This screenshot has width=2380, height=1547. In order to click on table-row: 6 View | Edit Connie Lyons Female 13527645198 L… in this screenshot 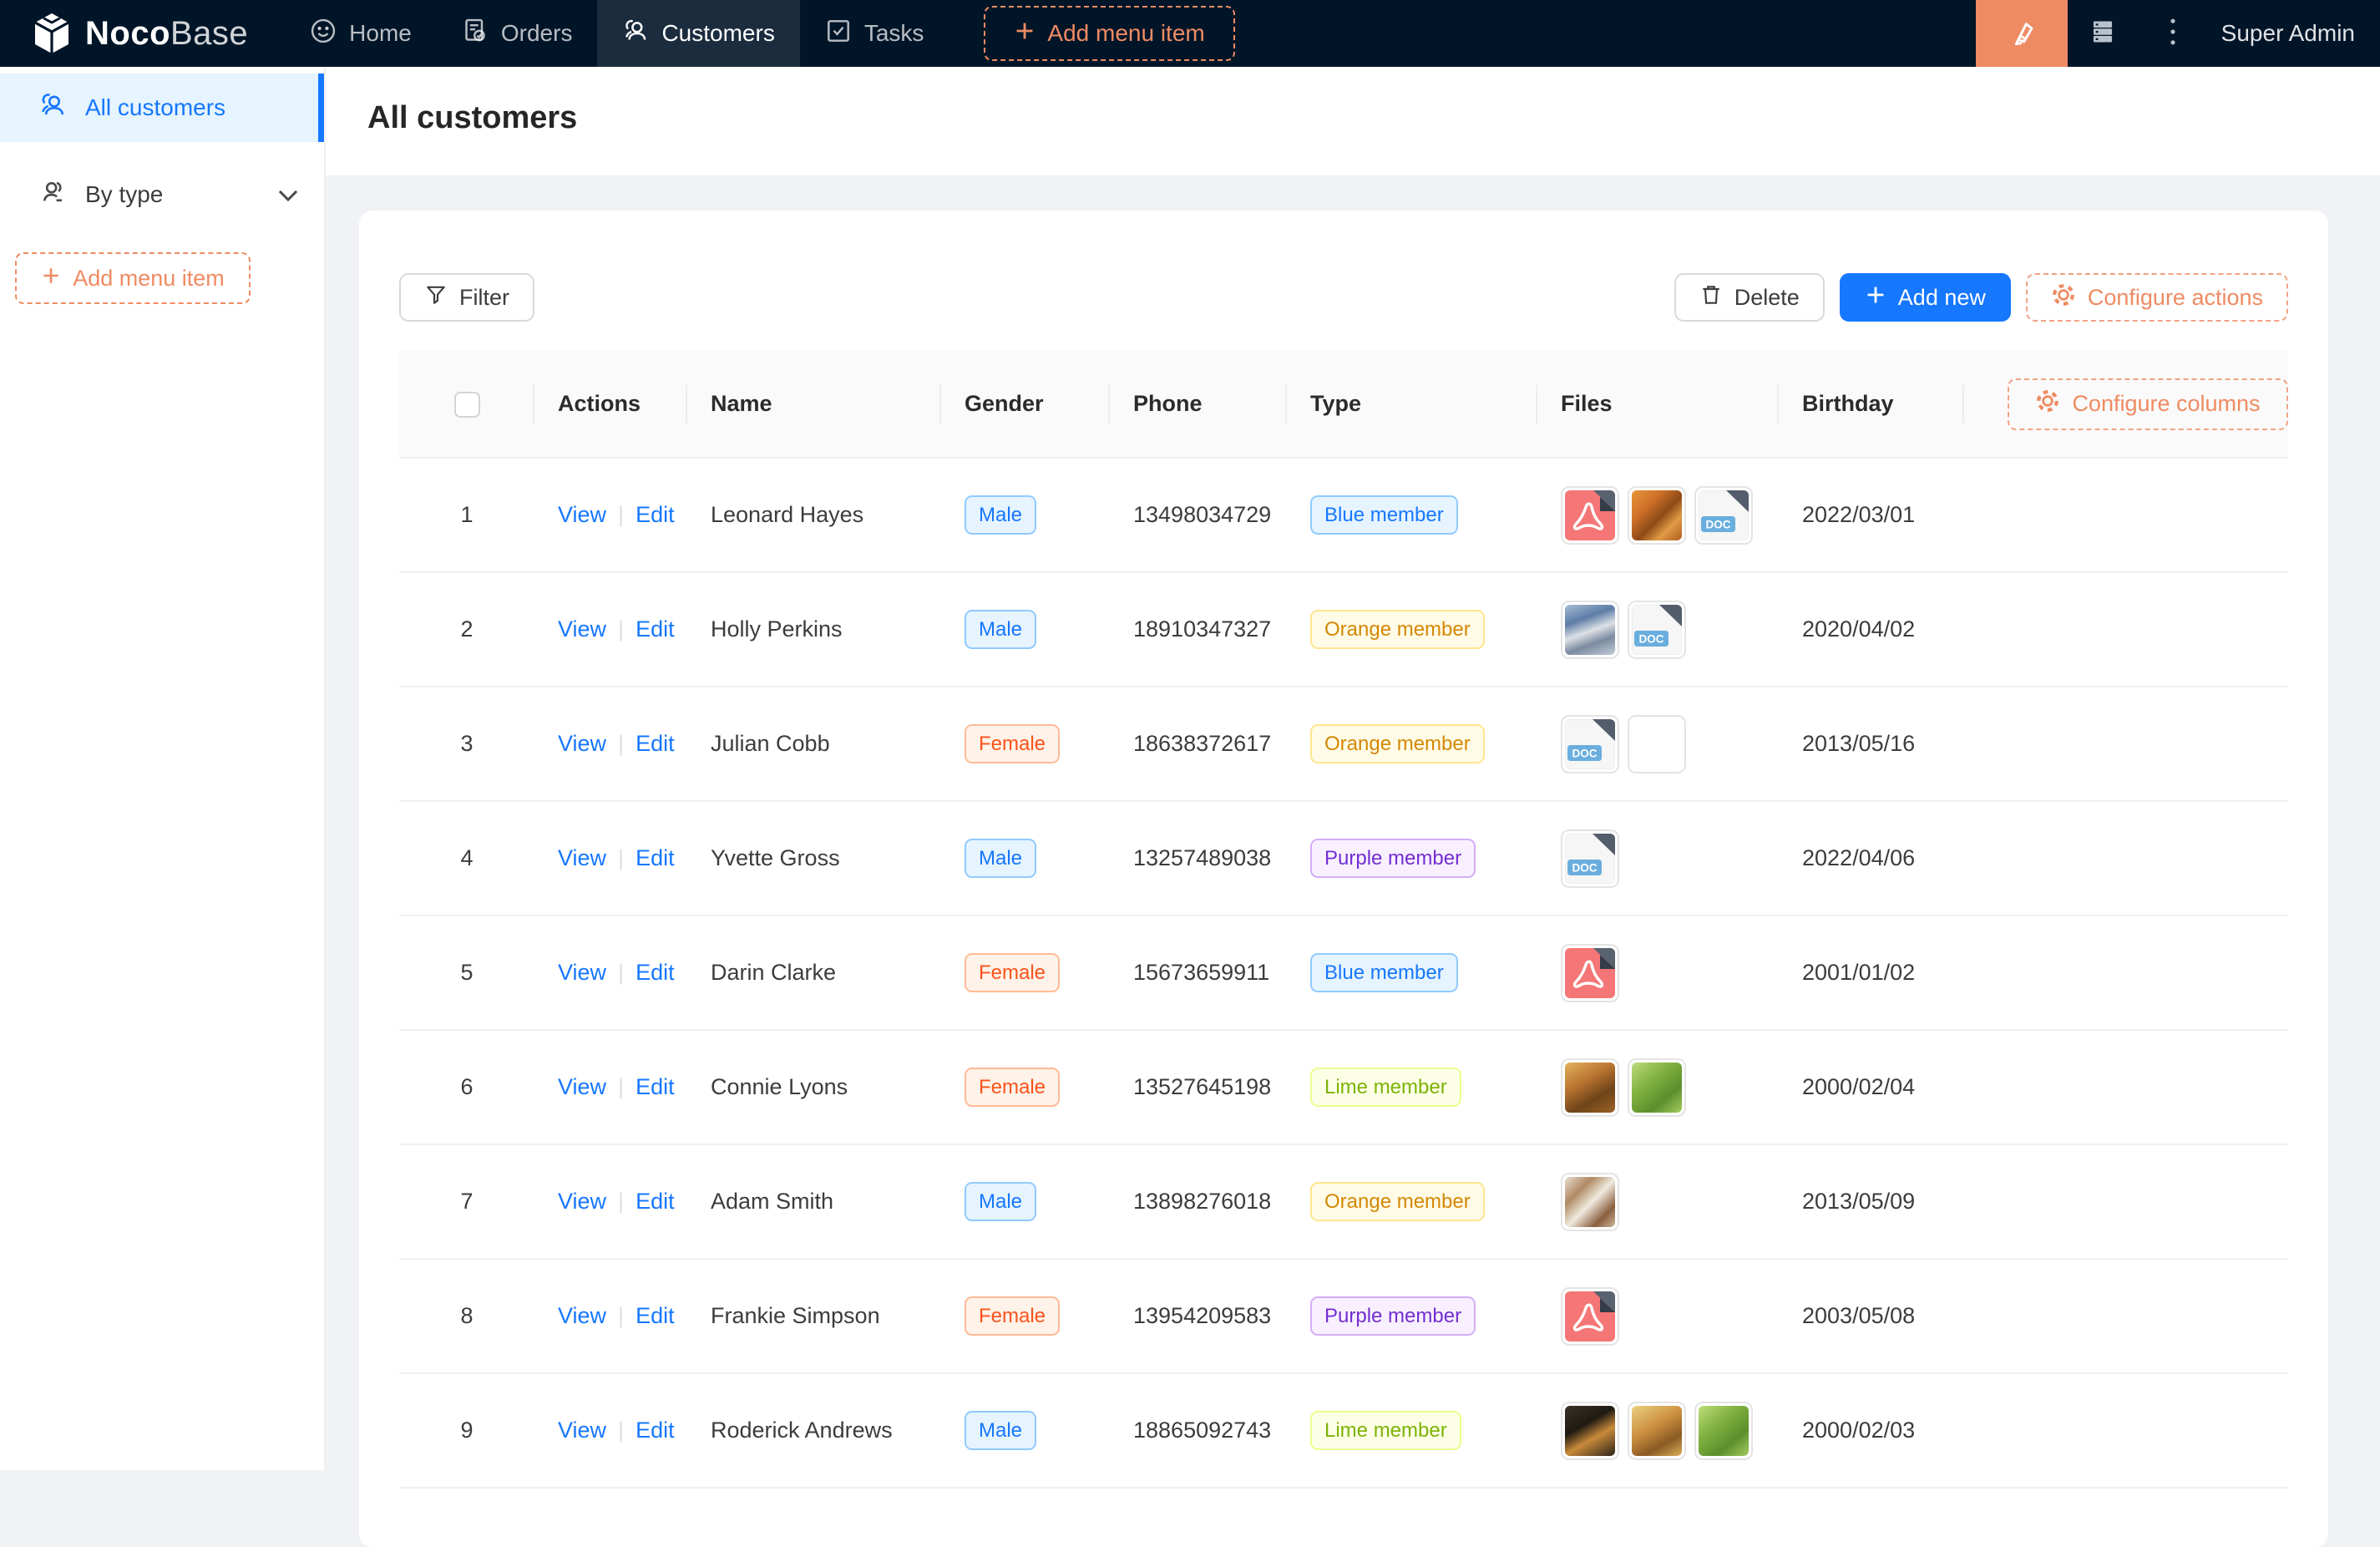, I will do `click(1343, 1087)`.